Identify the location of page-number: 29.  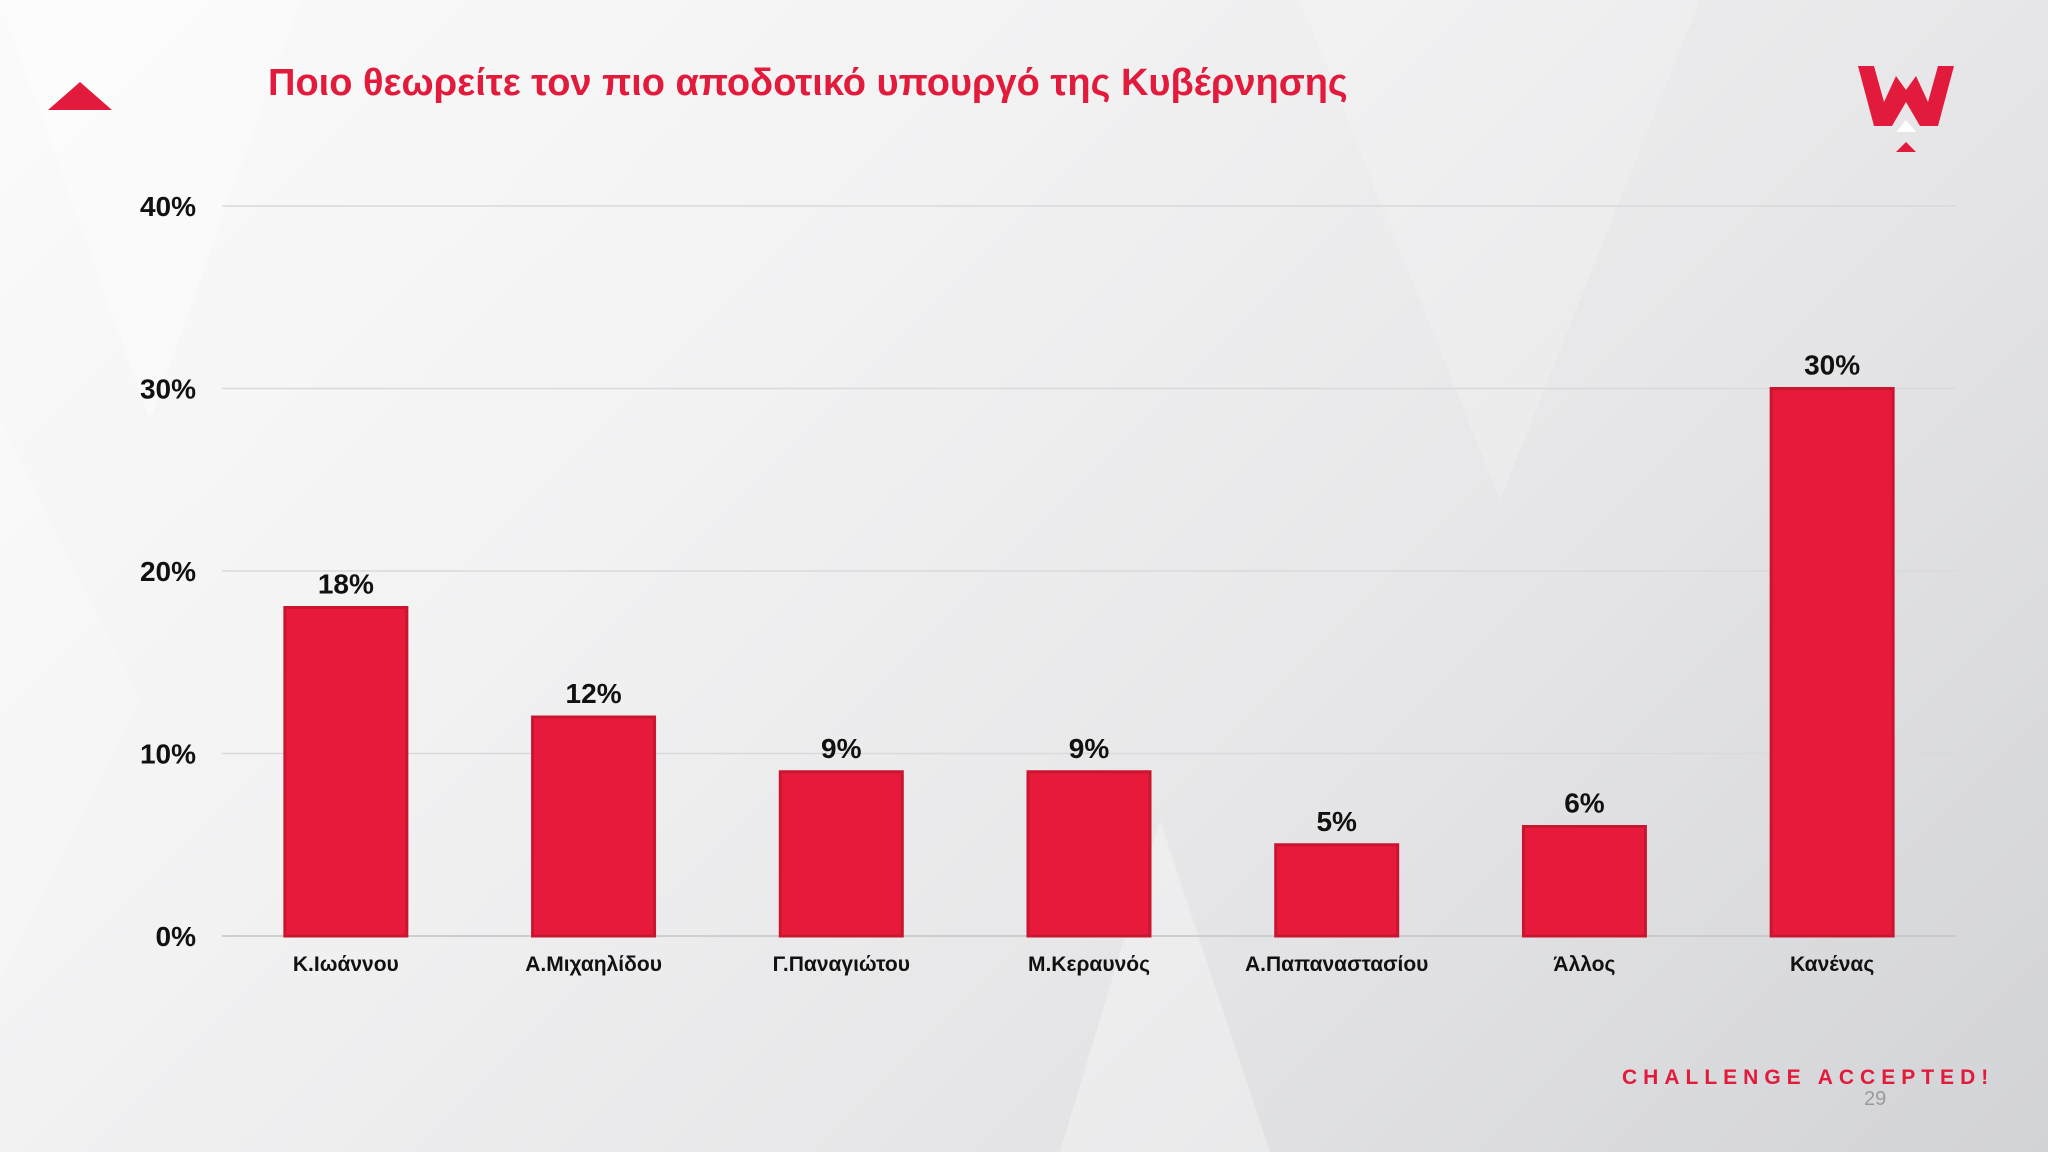
(1875, 1099).